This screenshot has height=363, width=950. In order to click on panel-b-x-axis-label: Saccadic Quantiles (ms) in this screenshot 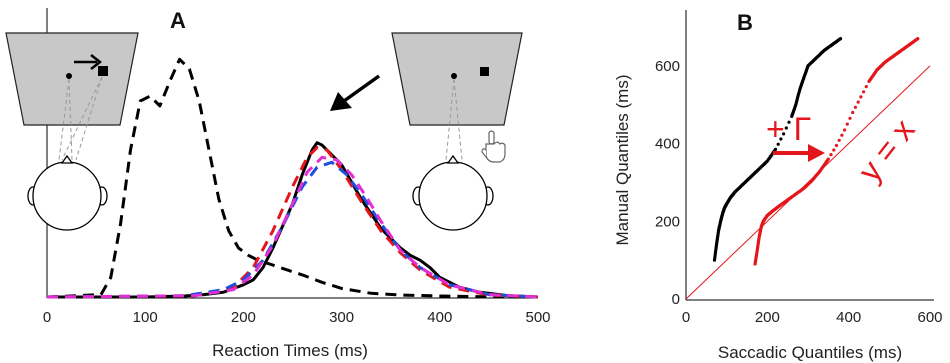, I will do `click(810, 352)`.